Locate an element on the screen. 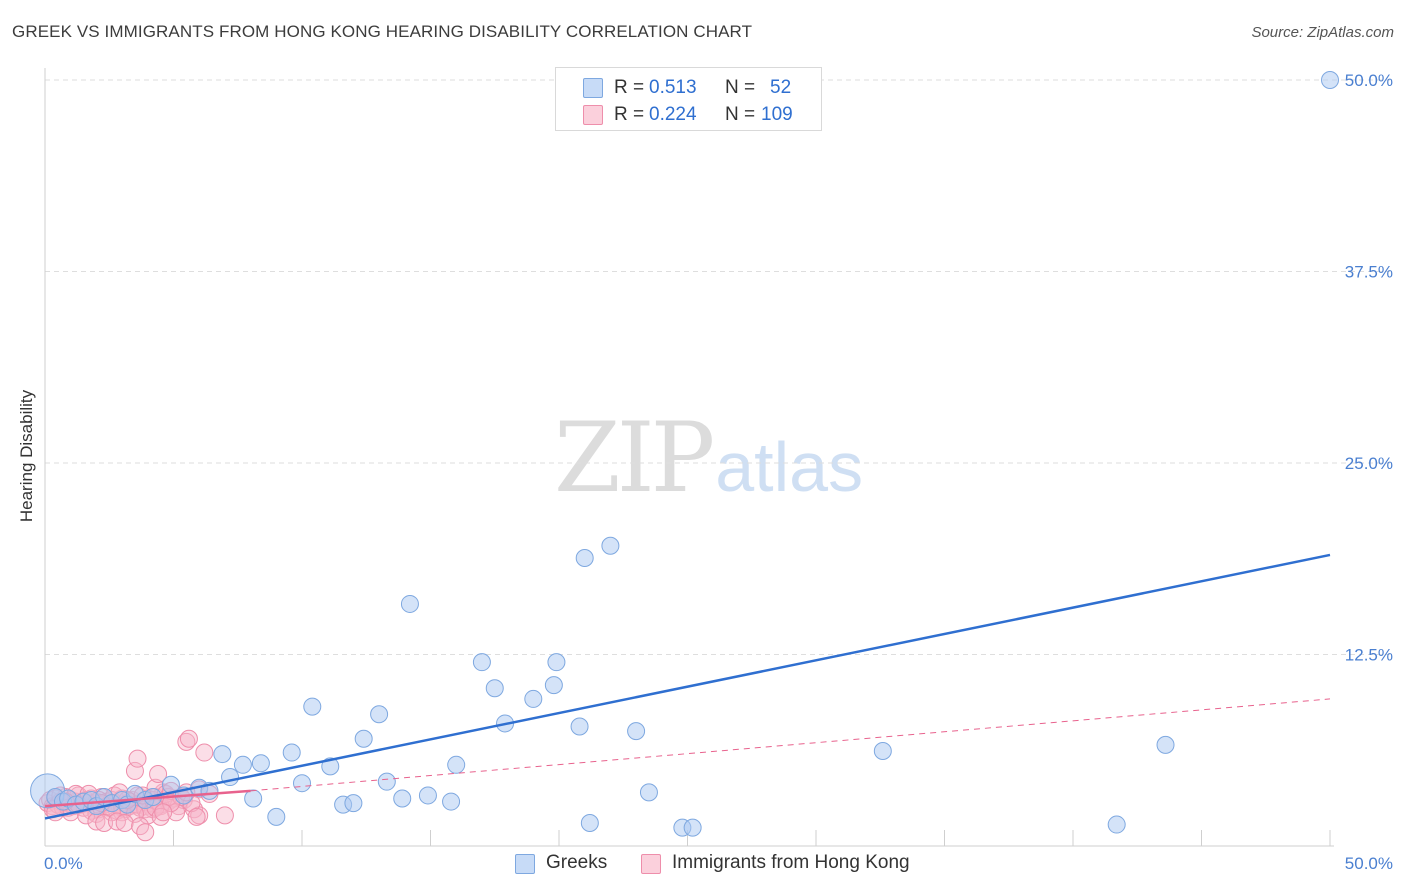 The width and height of the screenshot is (1406, 892). bottom-legend-greeks: Greeks is located at coordinates (561, 863).